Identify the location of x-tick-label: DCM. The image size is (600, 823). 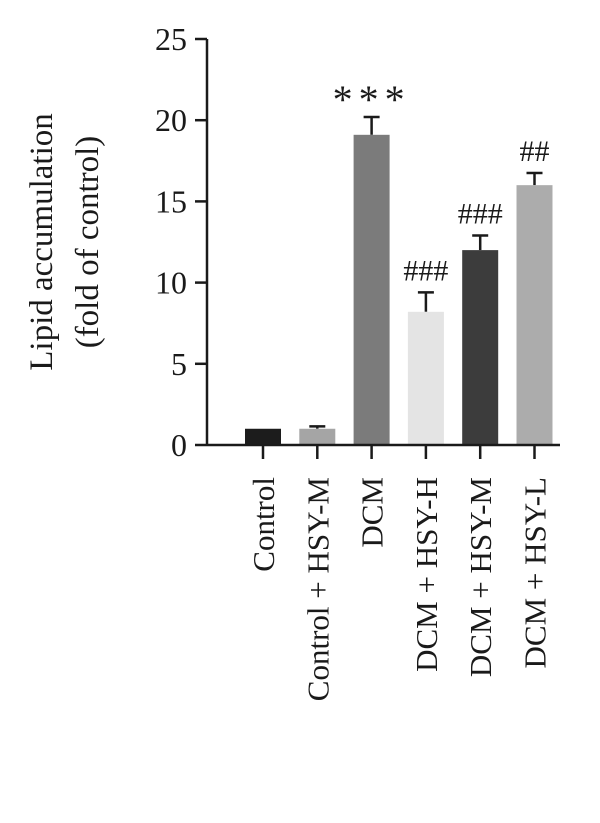
(372, 512).